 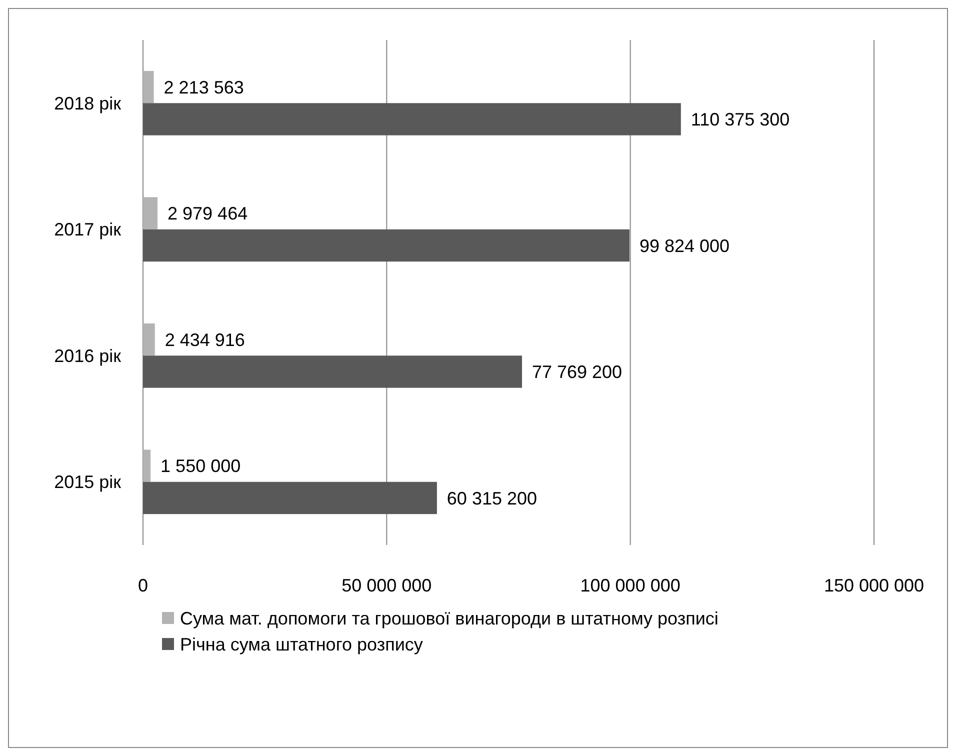 What do you see at coordinates (301, 644) in the screenshot?
I see `legend-label: Річна сума штатного розпису` at bounding box center [301, 644].